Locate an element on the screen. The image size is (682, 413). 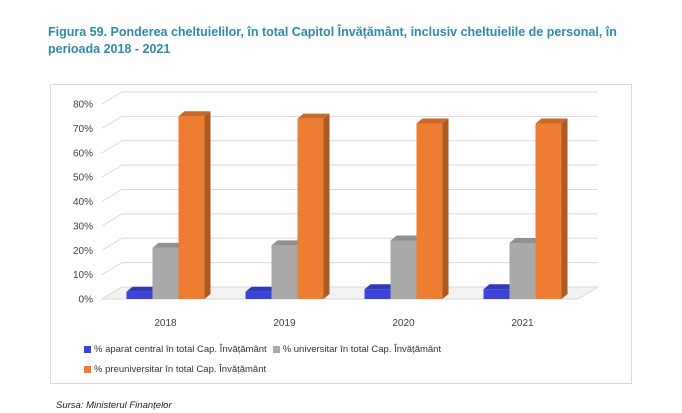
x-tick-label: 2019 is located at coordinates (284, 323).